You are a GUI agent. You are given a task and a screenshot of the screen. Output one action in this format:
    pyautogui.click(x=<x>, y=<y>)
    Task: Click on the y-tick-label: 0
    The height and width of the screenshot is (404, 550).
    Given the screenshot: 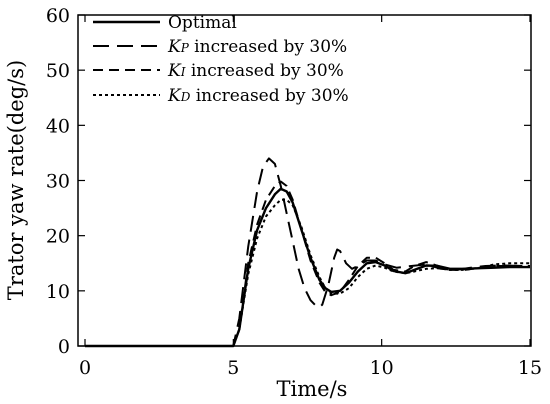 What is the action you would take?
    pyautogui.click(x=64, y=347)
    